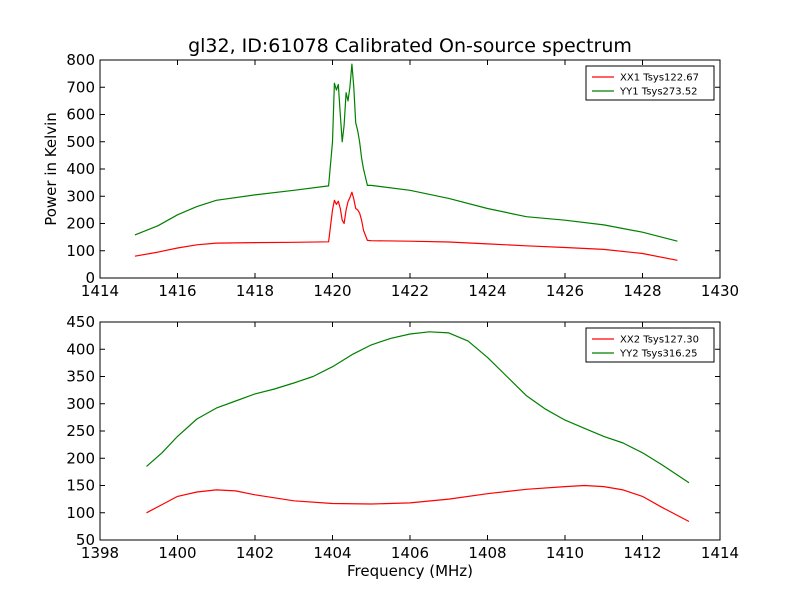  Describe the element at coordinates (659, 78) in the screenshot. I see `legend-label: XX1 Tsys122.67` at that location.